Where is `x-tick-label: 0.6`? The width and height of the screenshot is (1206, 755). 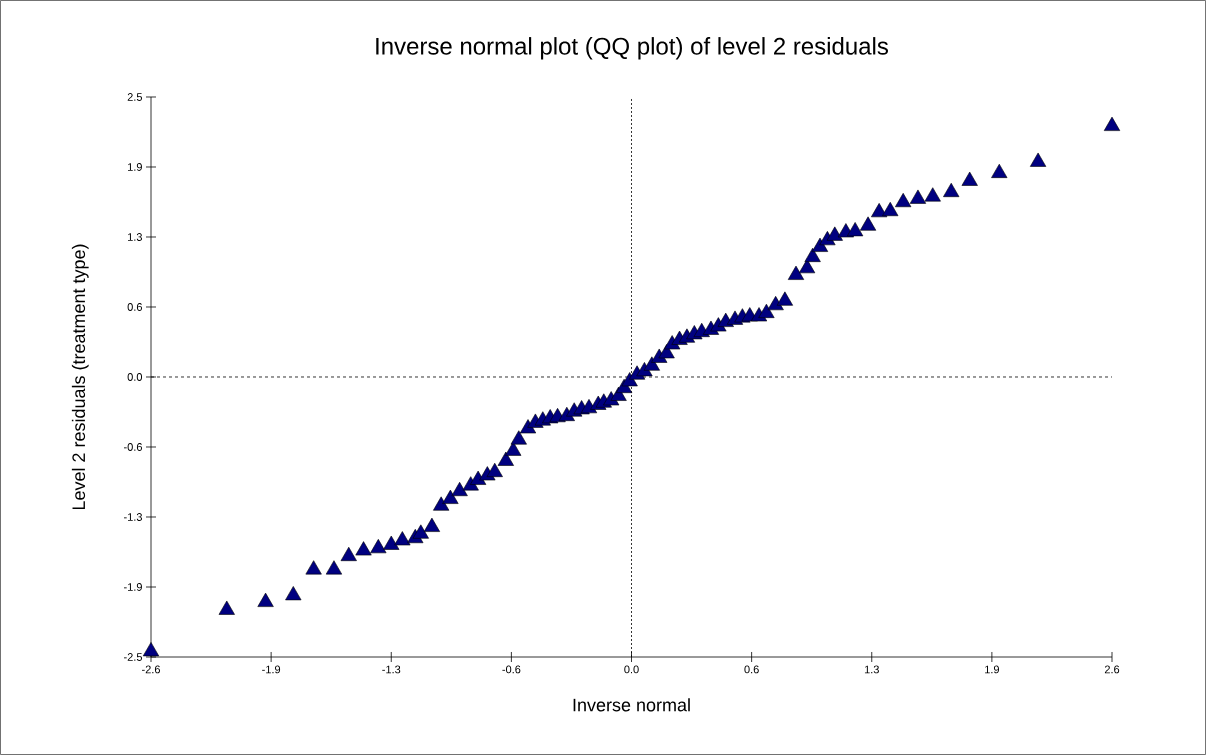
x-tick-label: 0.6 is located at coordinates (751, 669).